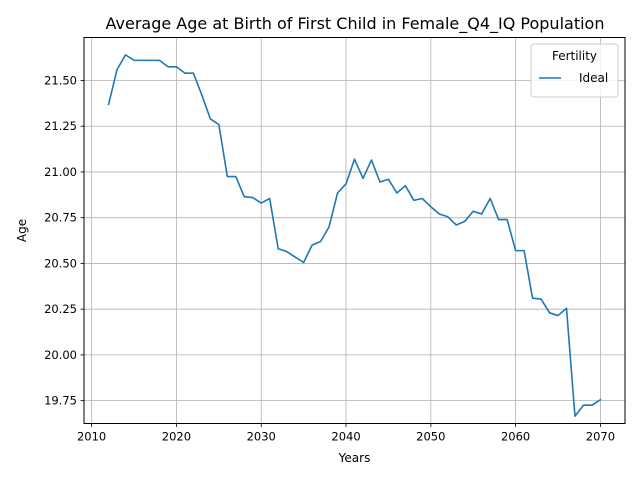  Describe the element at coordinates (515, 437) in the screenshot. I see `x-tick-label: 2060` at that location.